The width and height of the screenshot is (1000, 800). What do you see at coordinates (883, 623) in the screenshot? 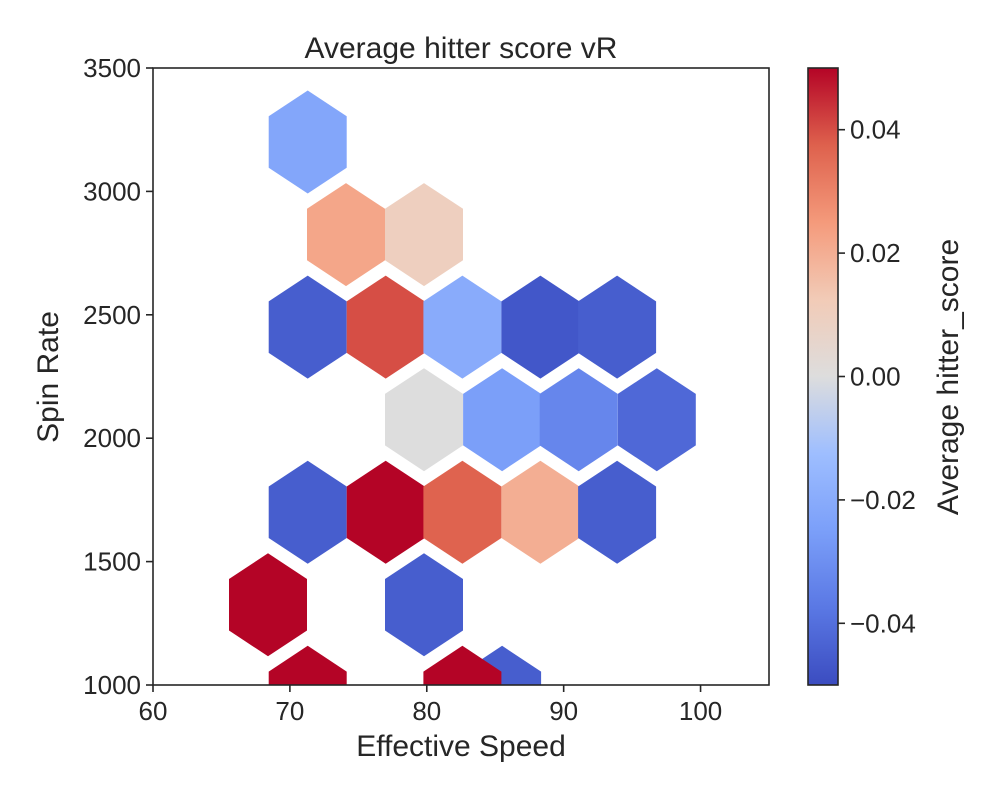
I see `colorbar-tick-label: −0.04` at bounding box center [883, 623].